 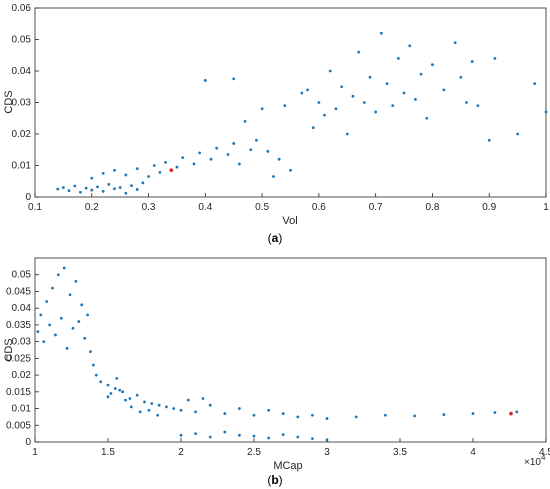 I want to click on y-tick-label-a-5: 0.05, so click(x=22, y=40).